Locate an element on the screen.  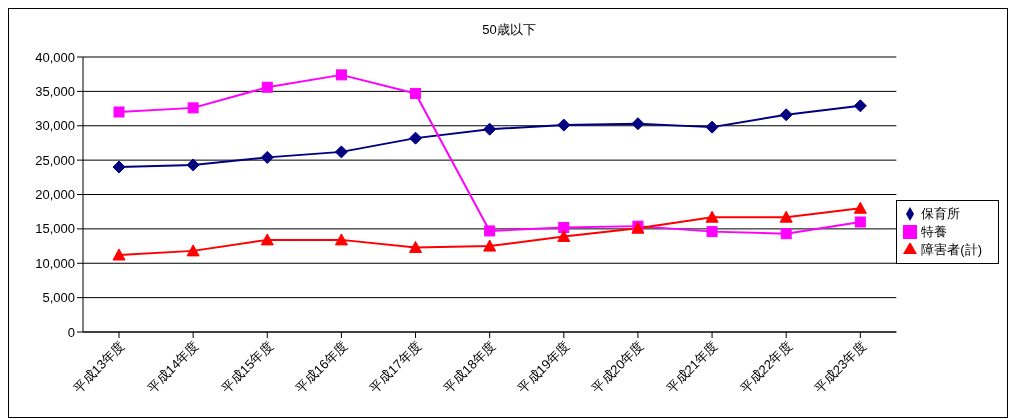
chart-title: 50歳以下 is located at coordinates (509, 30).